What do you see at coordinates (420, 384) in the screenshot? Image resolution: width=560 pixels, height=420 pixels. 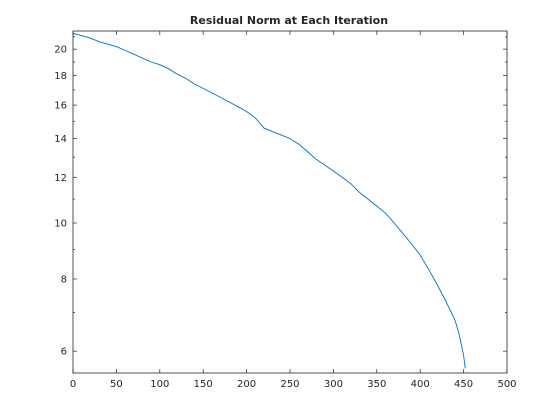 I see `x-tick-label: 400` at bounding box center [420, 384].